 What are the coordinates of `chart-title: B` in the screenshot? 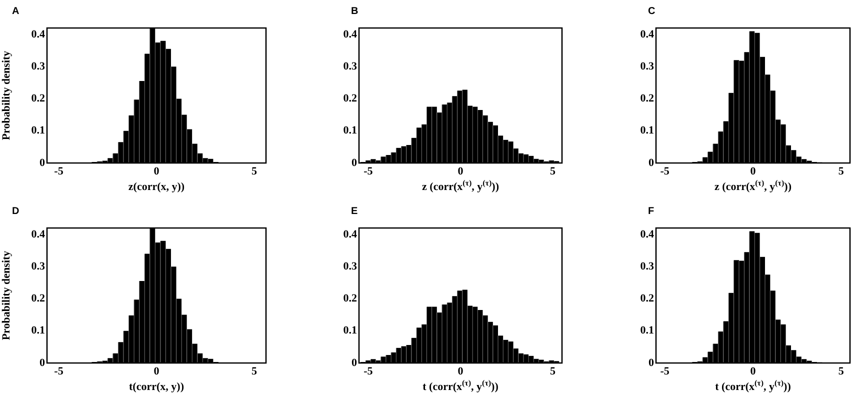 It's located at (354, 11).